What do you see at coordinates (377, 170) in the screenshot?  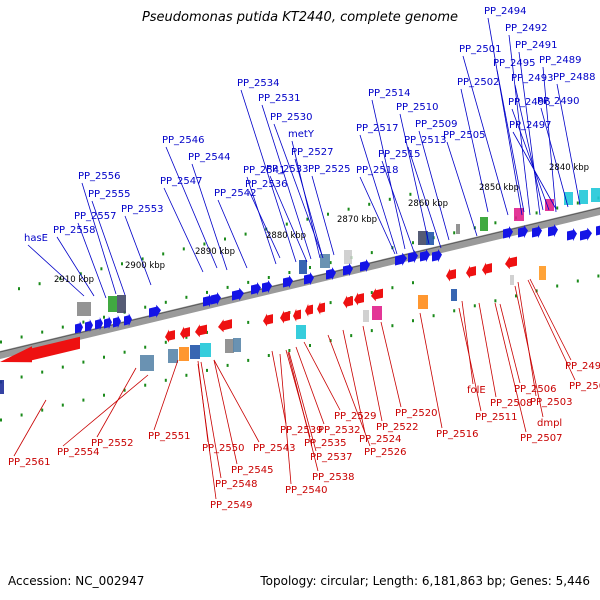 I see `forward-gene-label: PP_2518` at bounding box center [377, 170].